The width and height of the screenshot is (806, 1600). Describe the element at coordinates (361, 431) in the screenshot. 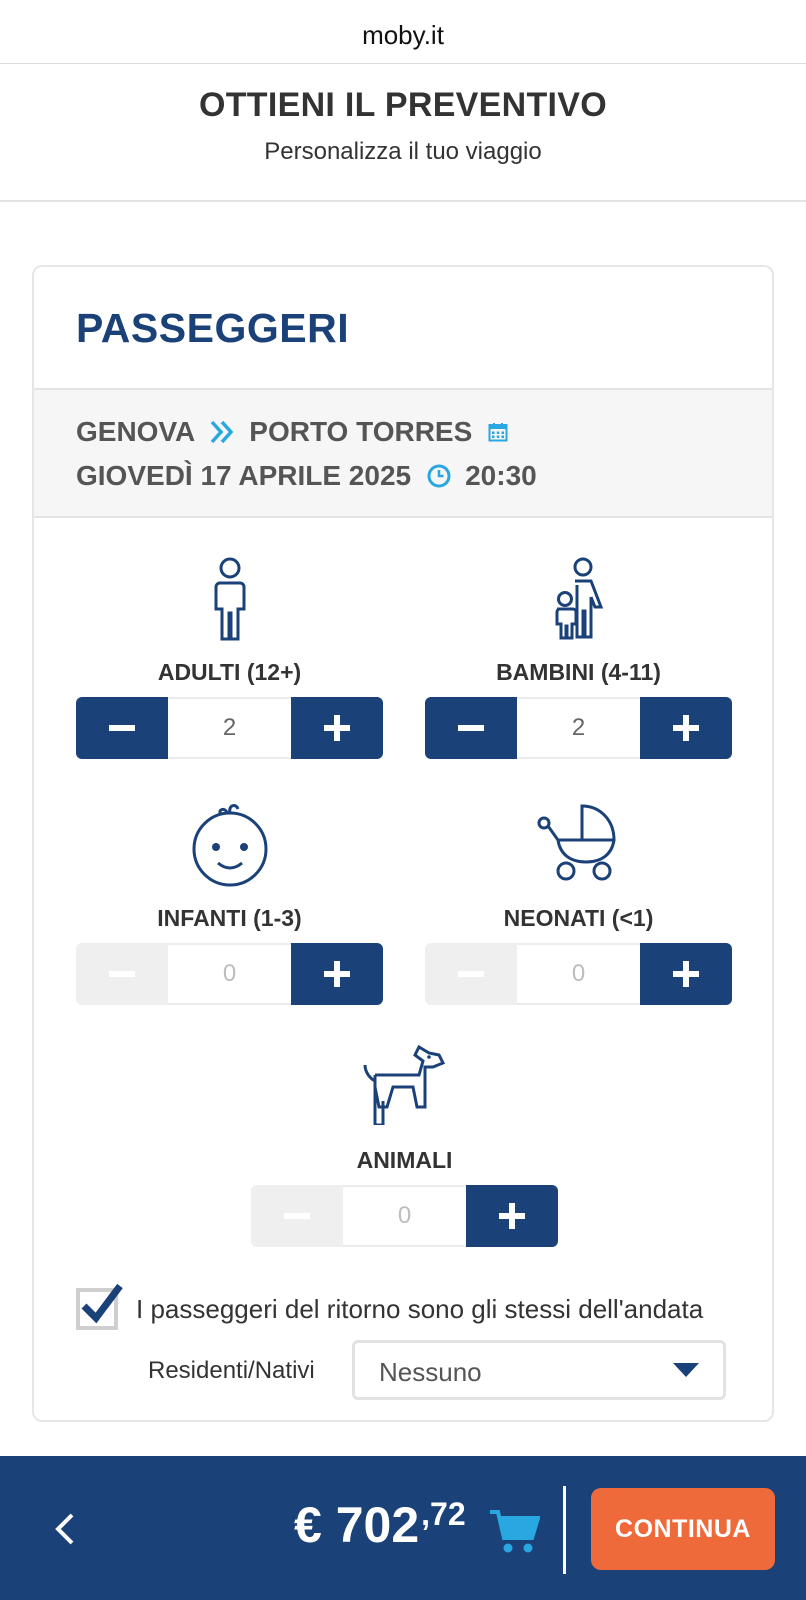

I see `route-to: PORTO TORRES` at that location.